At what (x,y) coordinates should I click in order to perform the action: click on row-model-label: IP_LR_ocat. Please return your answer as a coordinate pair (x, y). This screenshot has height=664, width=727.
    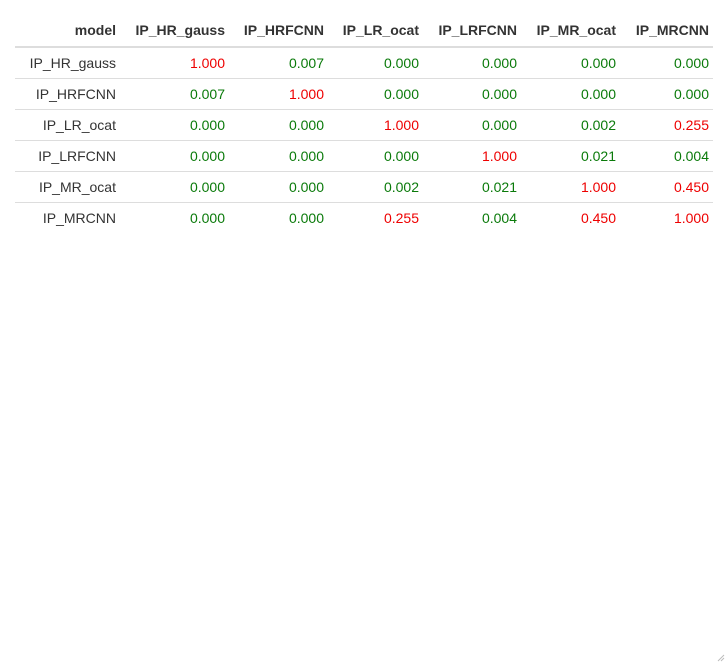
    Looking at the image, I should click on (67, 125).